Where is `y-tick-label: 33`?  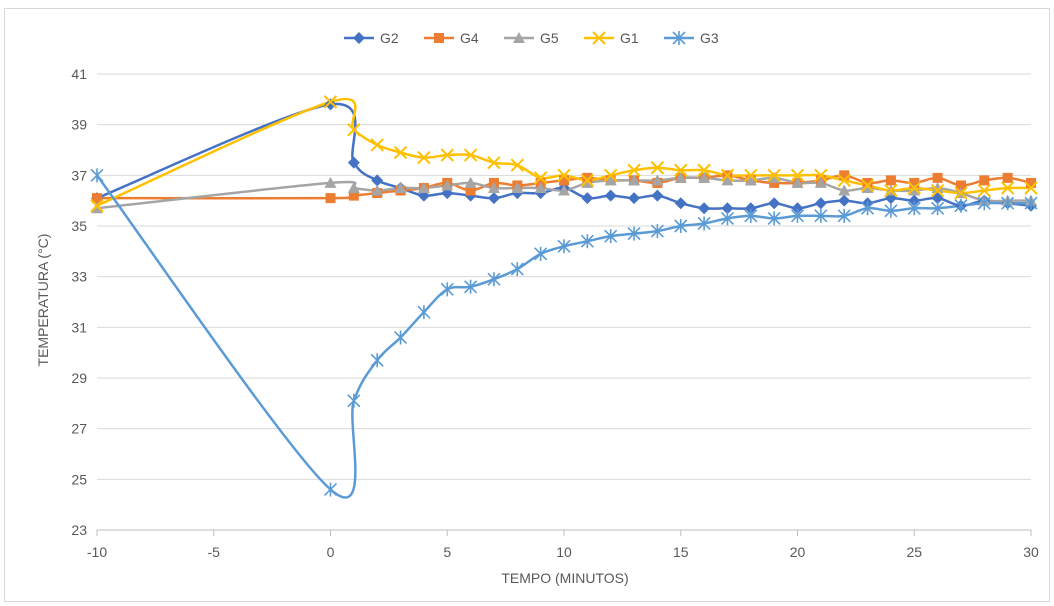 y-tick-label: 33 is located at coordinates (79, 277).